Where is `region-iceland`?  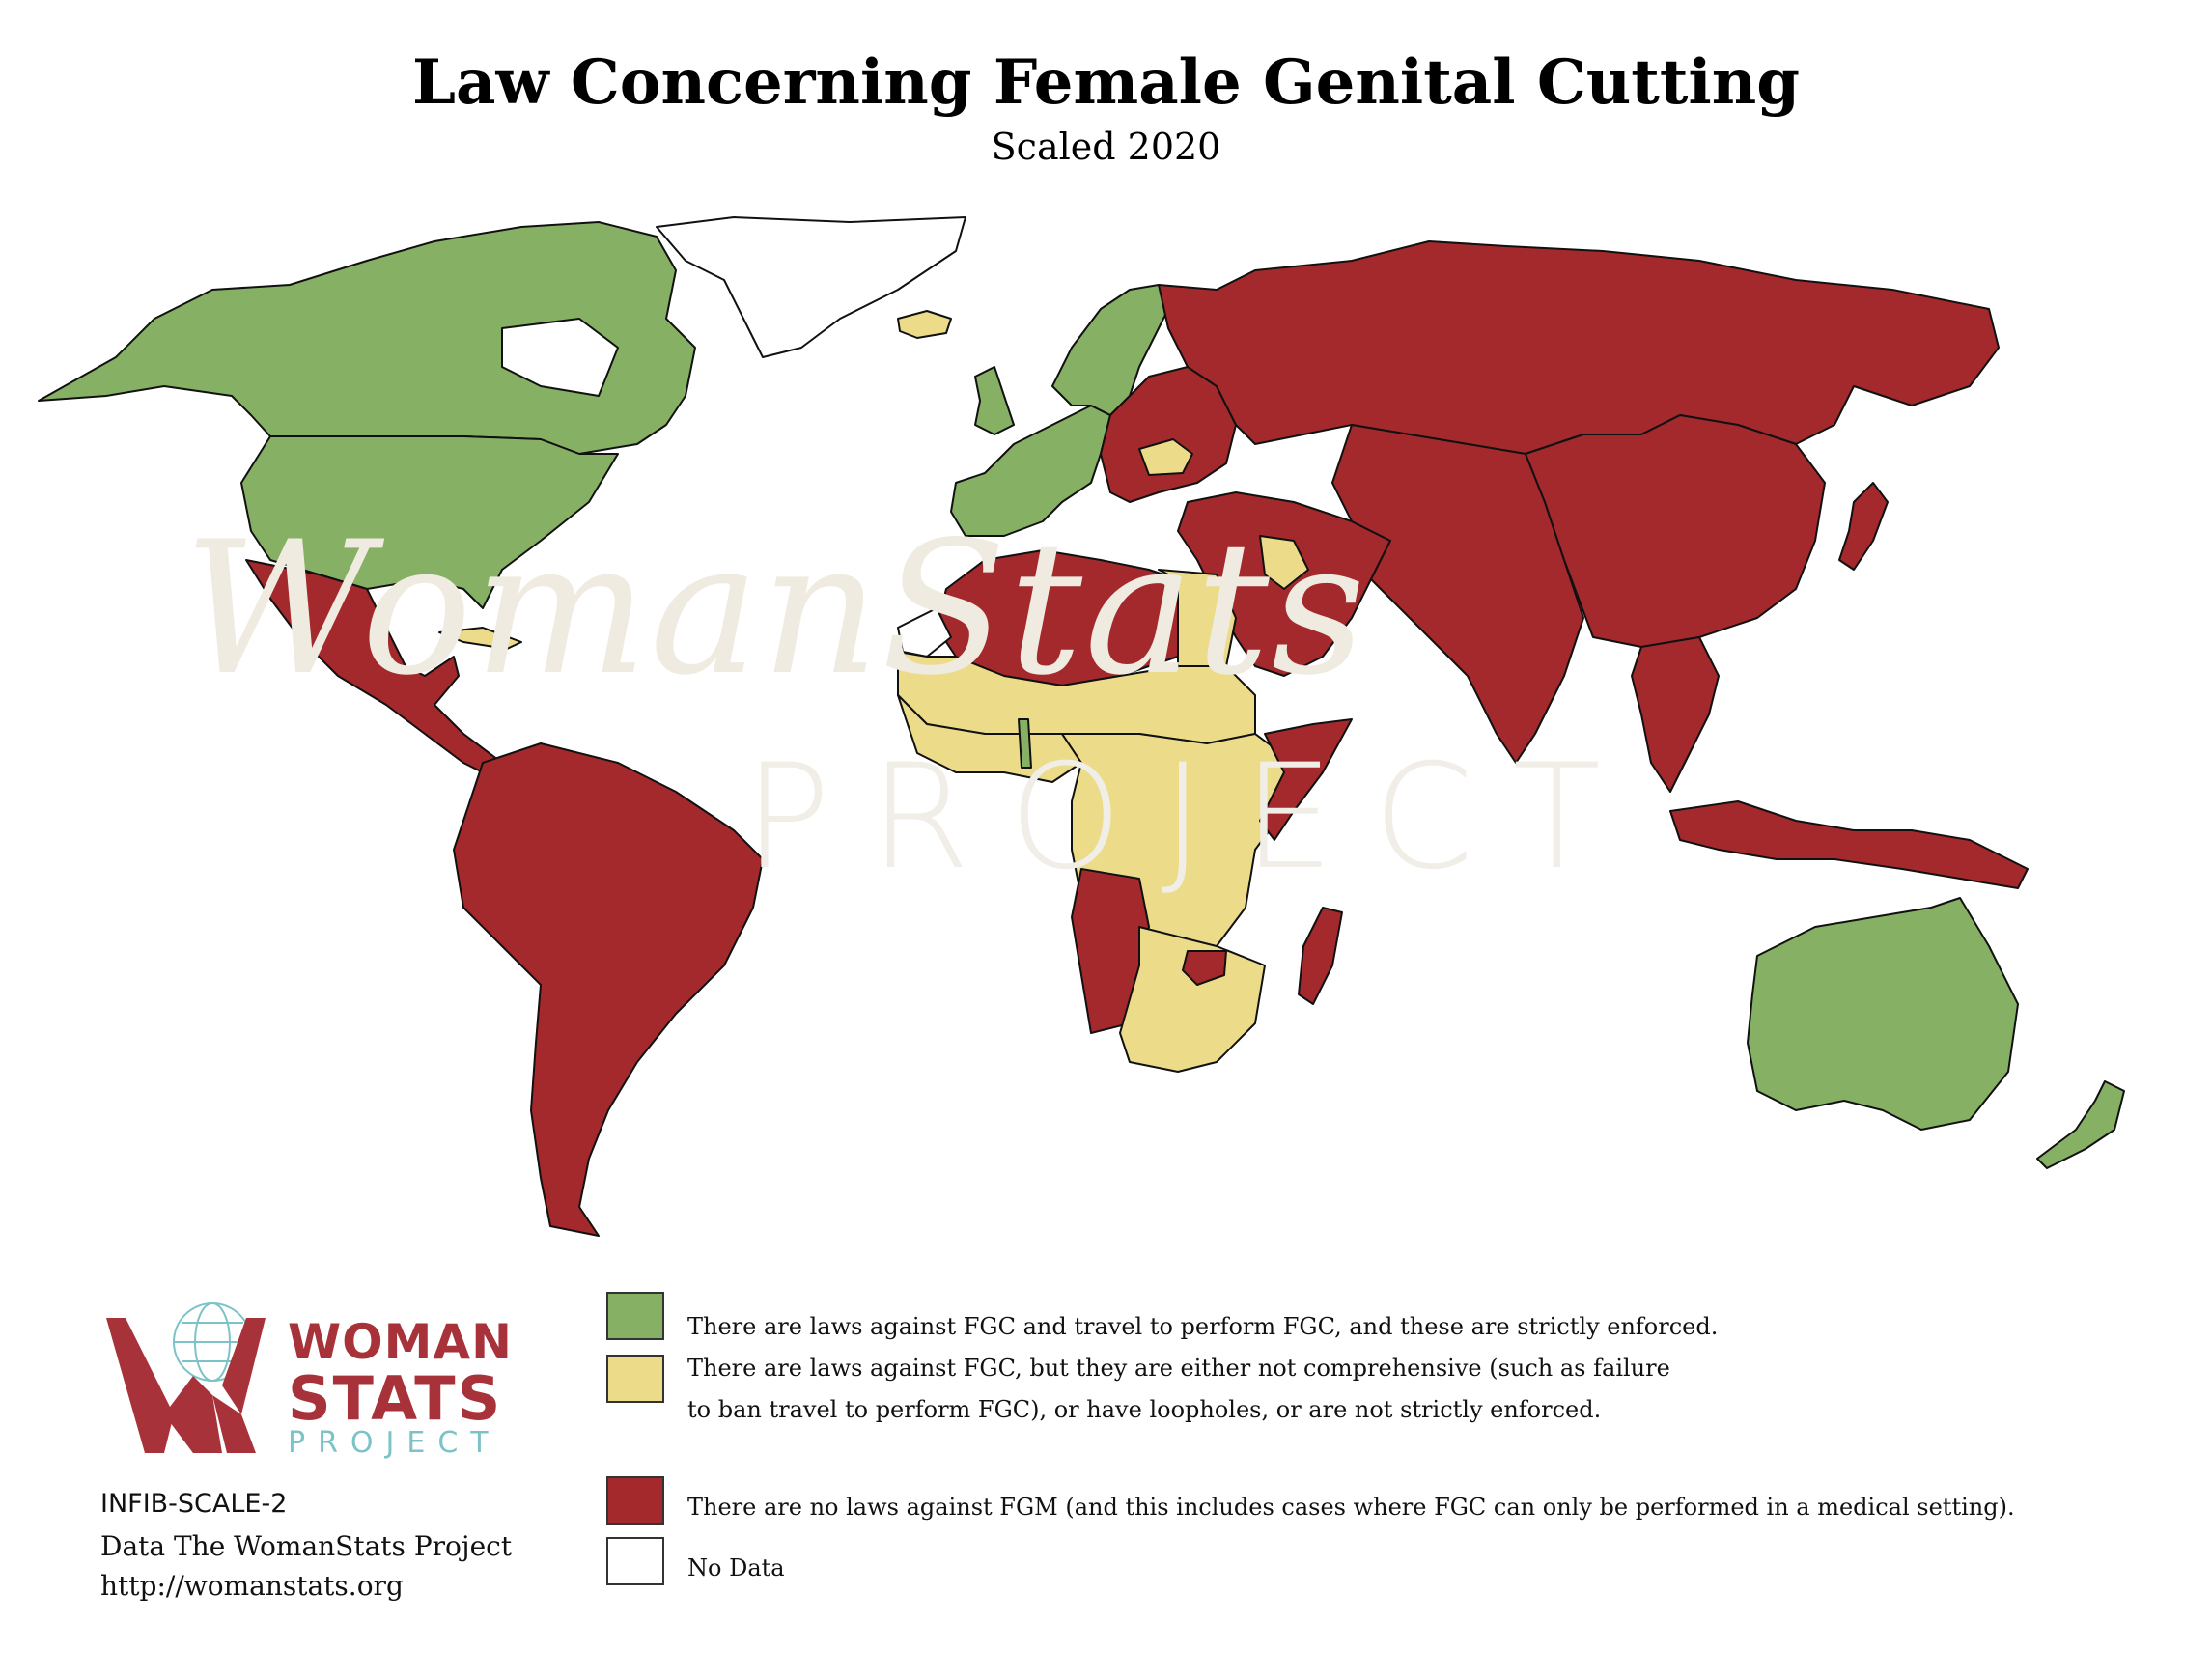 region-iceland is located at coordinates (925, 324).